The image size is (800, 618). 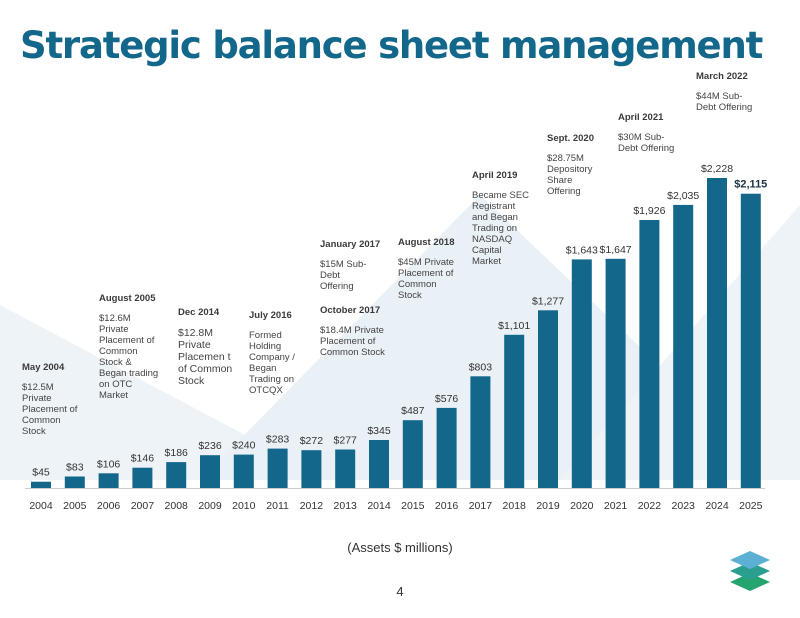 What do you see at coordinates (649, 211) in the screenshot?
I see `data-label-2022: $1,926` at bounding box center [649, 211].